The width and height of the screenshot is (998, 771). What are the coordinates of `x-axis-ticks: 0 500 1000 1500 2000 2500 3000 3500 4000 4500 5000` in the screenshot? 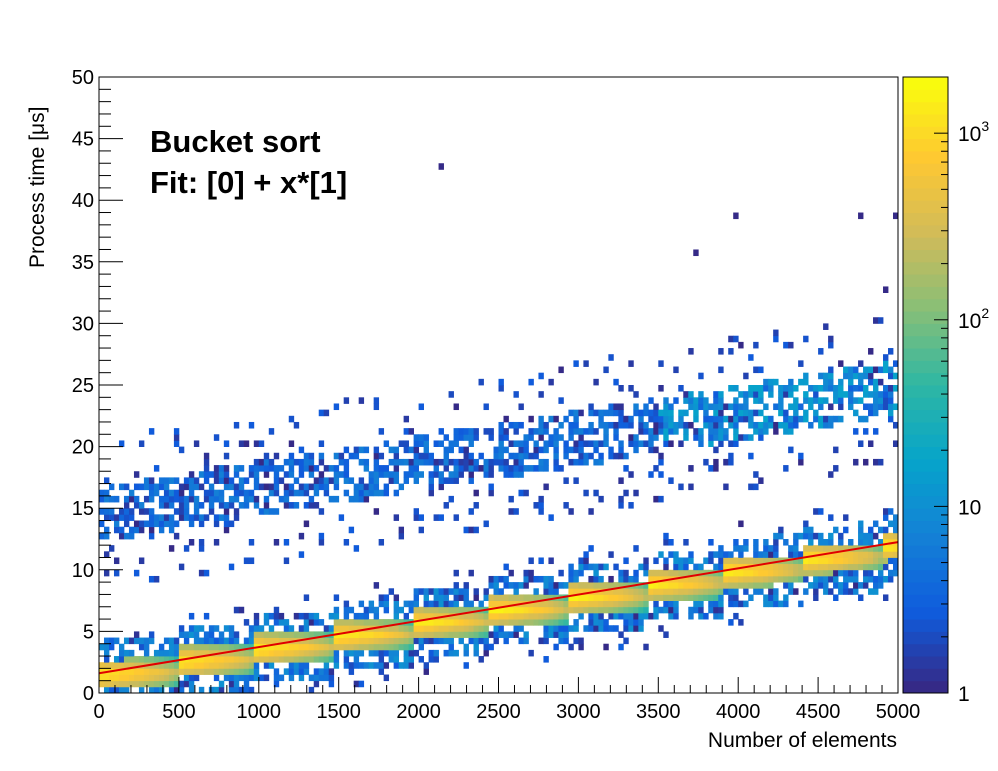 It's located at (506, 700).